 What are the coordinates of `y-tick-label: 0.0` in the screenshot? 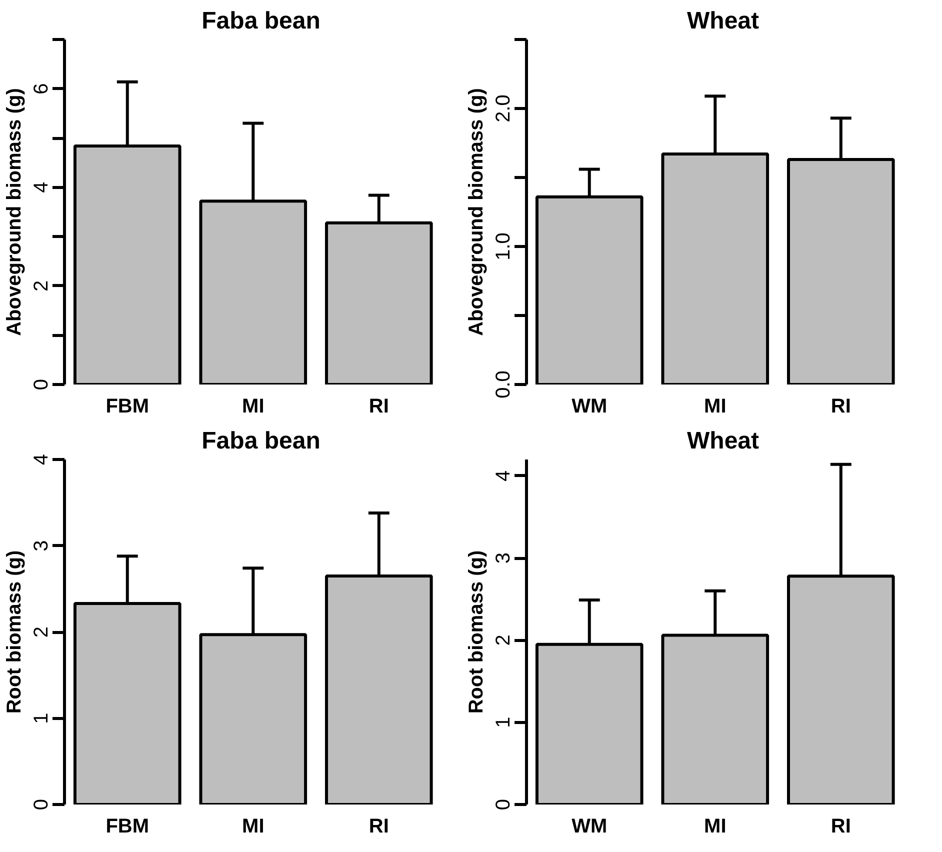 It's located at (503, 384).